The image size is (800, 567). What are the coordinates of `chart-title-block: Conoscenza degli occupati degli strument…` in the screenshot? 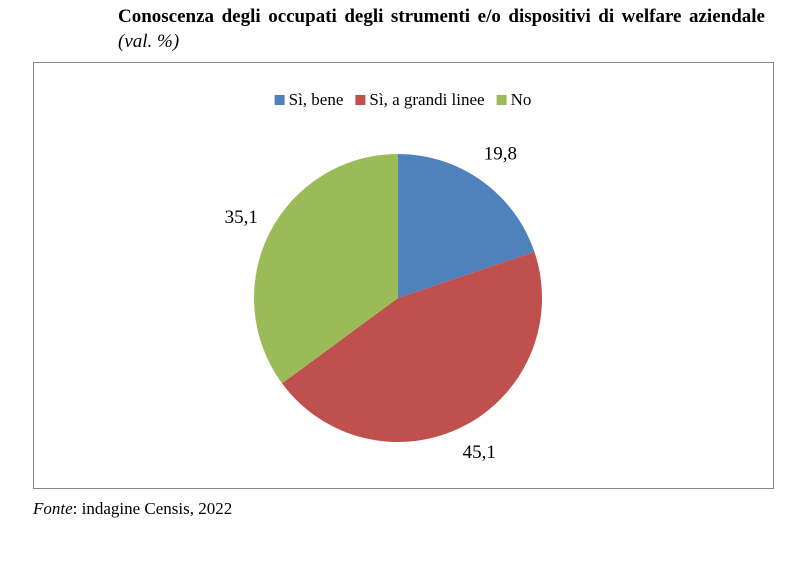 It's located at (441, 29).